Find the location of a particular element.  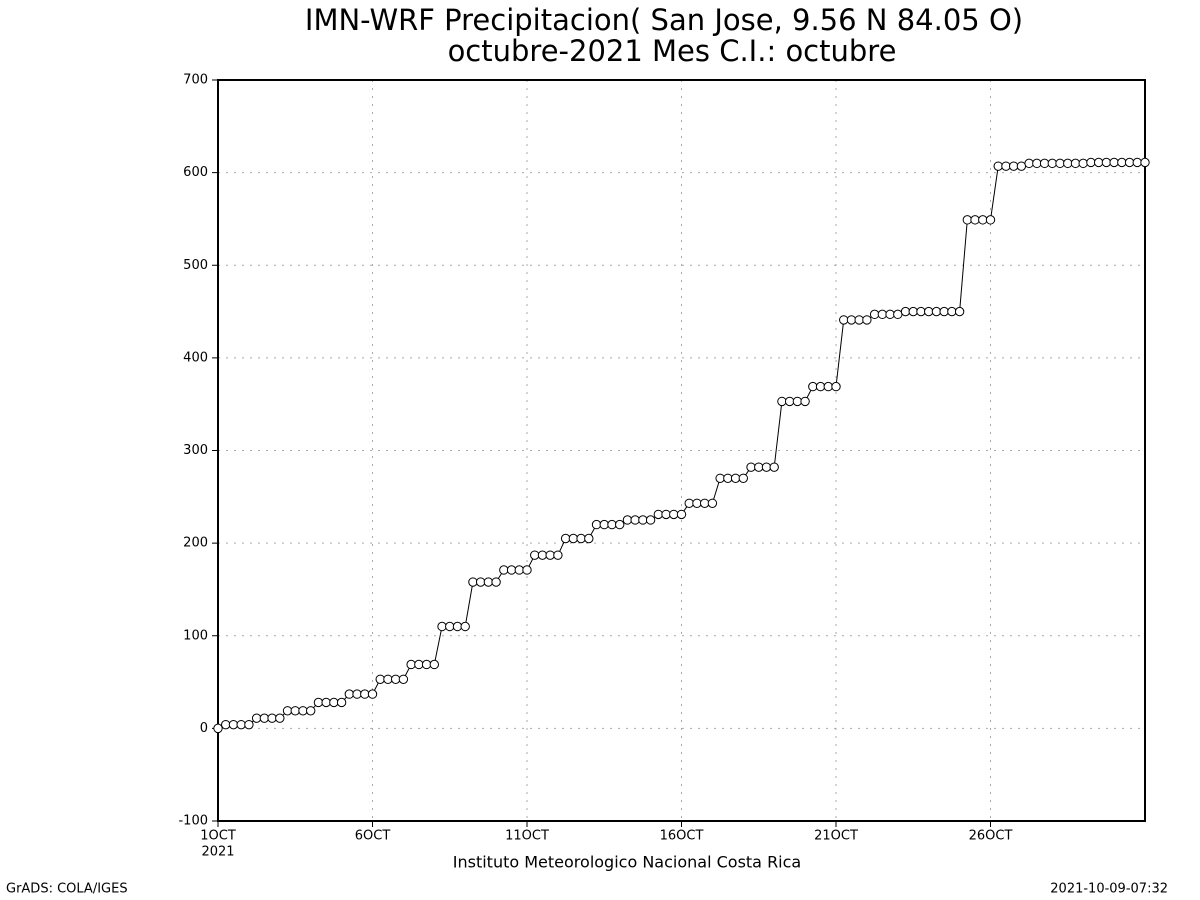

y-tick-label: 100 is located at coordinates (195, 635).